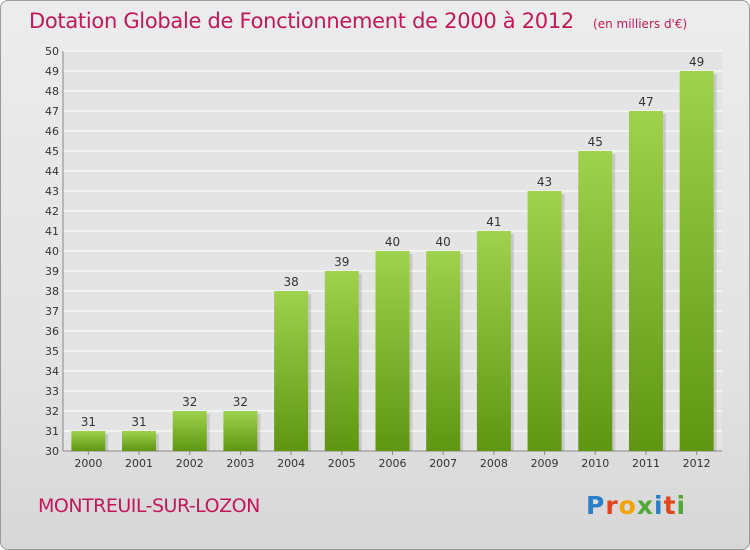 The height and width of the screenshot is (550, 750). I want to click on y-tick-label: 40, so click(52, 251).